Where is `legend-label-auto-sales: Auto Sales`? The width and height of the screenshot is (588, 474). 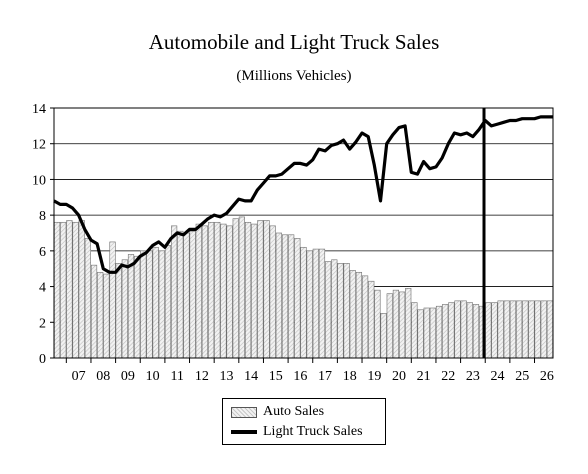 legend-label-auto-sales: Auto Sales is located at coordinates (294, 411).